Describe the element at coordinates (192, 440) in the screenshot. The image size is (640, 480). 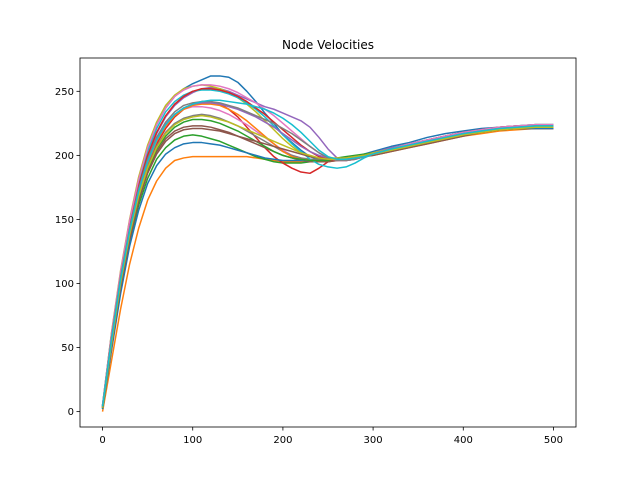
I see `x-tick-label: 100` at that location.